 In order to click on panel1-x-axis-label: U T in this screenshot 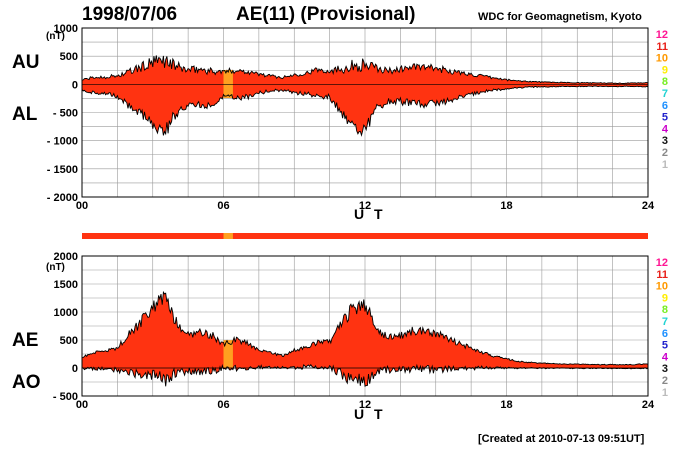, I will do `click(370, 214)`.